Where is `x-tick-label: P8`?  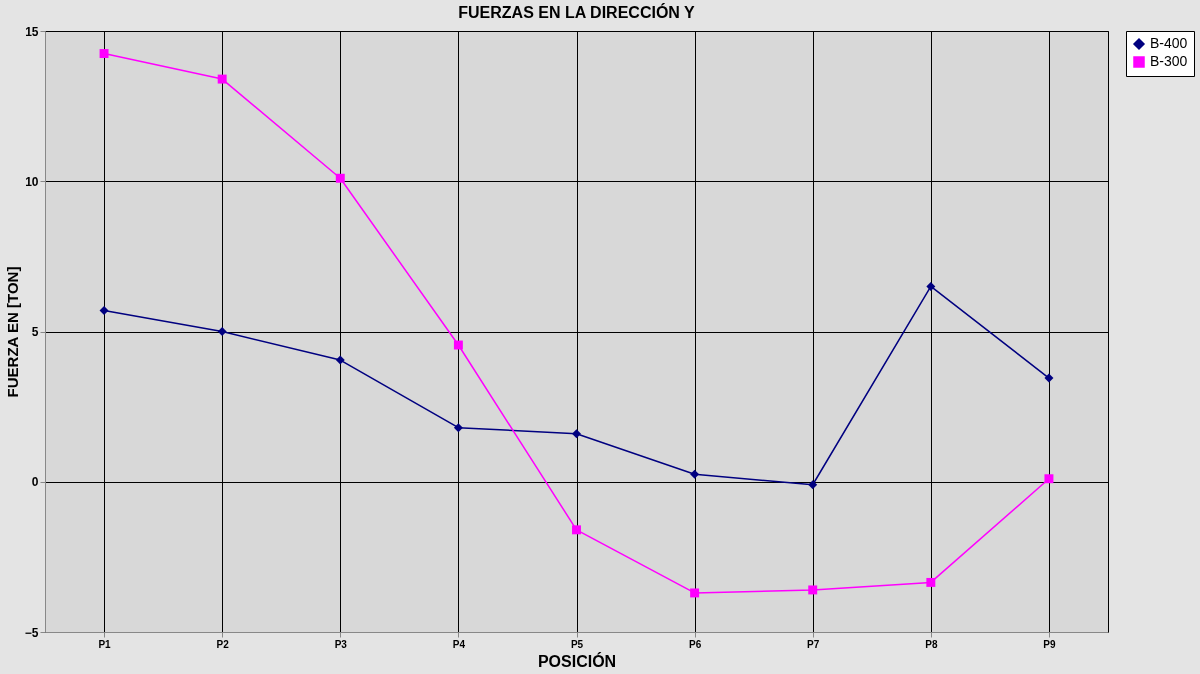
x-tick-label: P8 is located at coordinates (931, 644).